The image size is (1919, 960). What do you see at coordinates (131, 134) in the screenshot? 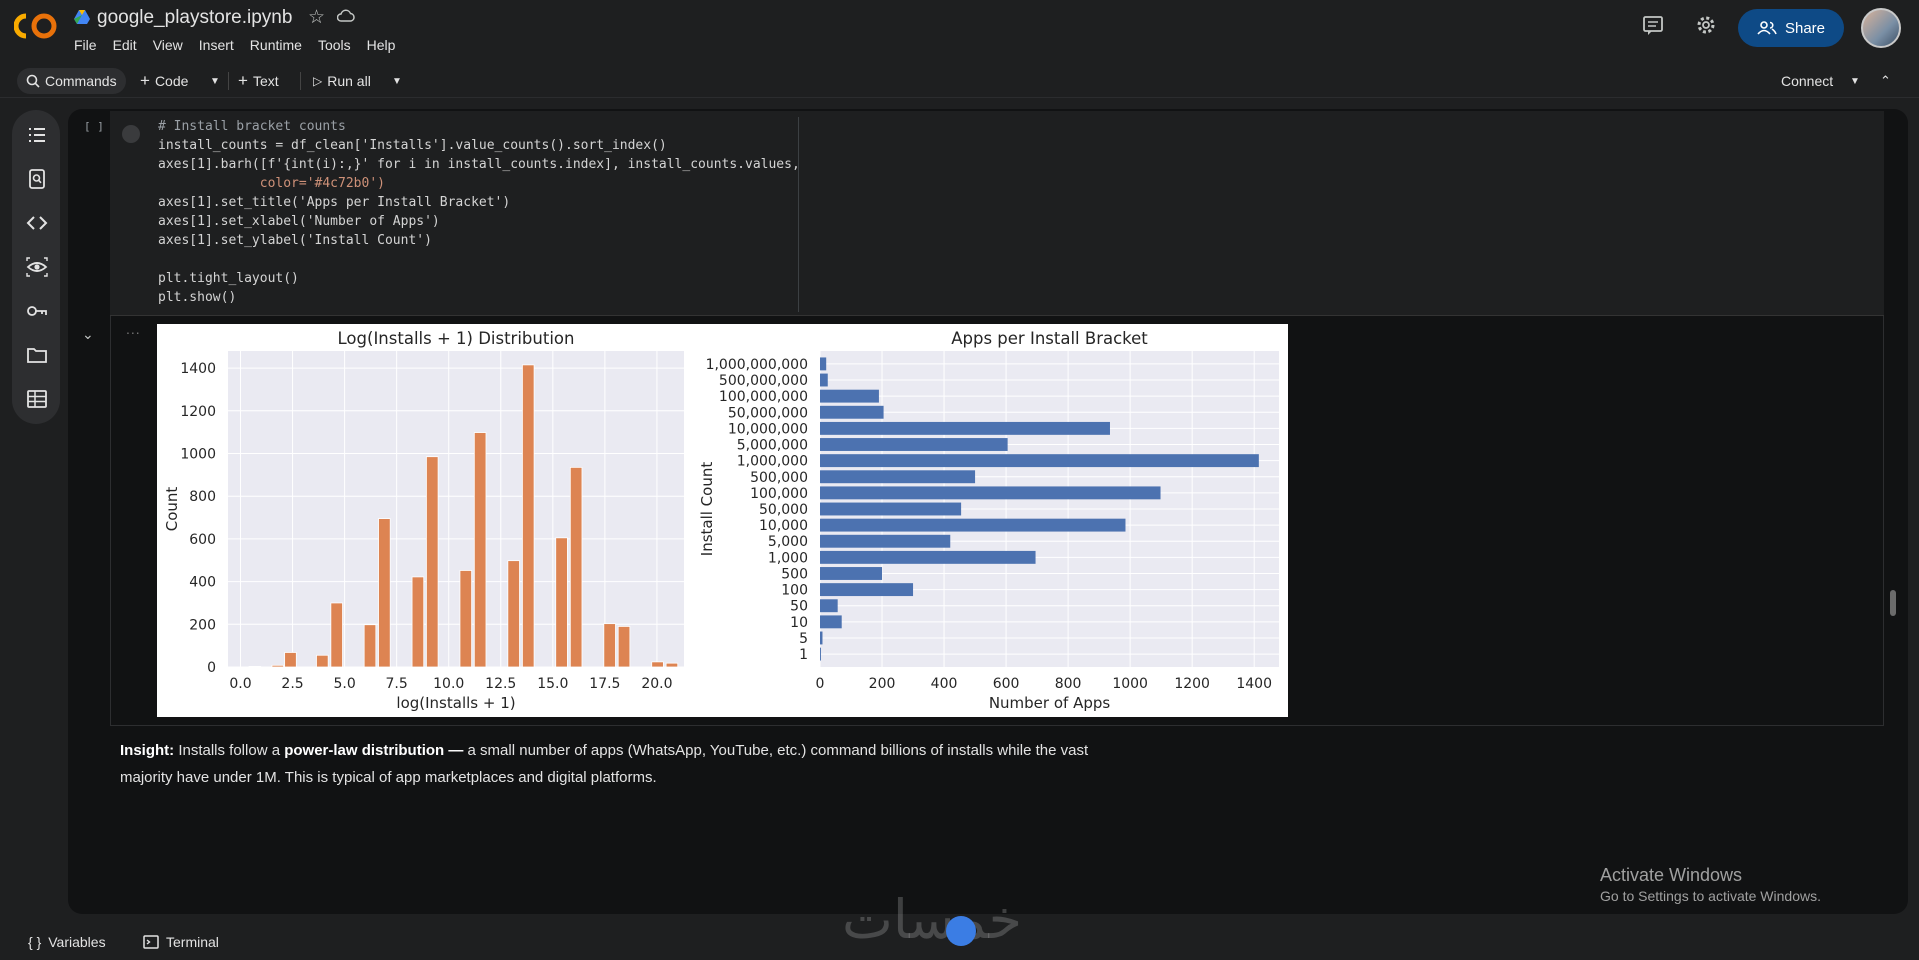
I see `run-cell-button` at bounding box center [131, 134].